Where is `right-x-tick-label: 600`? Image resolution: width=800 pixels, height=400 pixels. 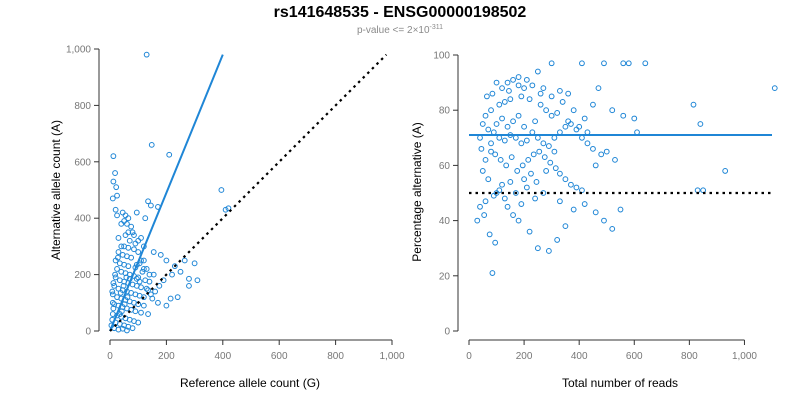
right-x-tick-label: 600 is located at coordinates (634, 356).